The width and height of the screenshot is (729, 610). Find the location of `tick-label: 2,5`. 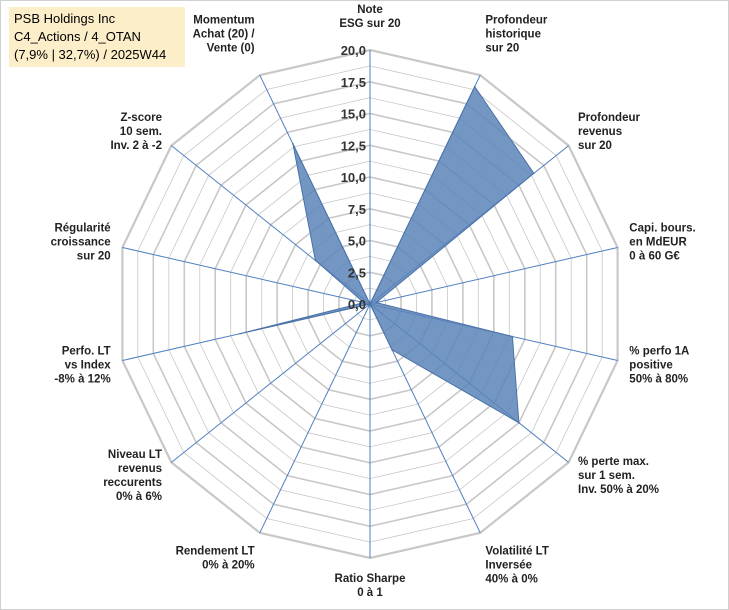

tick-label: 2,5 is located at coordinates (357, 272).